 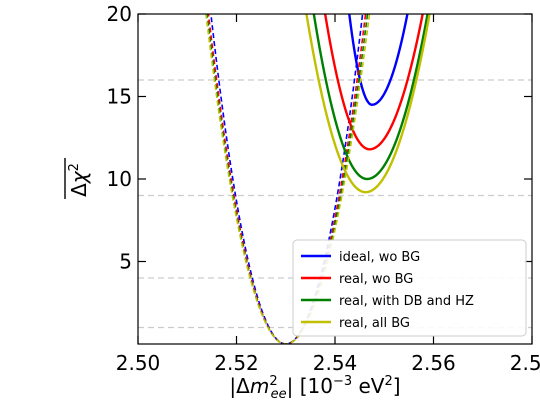 I want to click on svg-text: Δχ2, so click(x=79, y=180).